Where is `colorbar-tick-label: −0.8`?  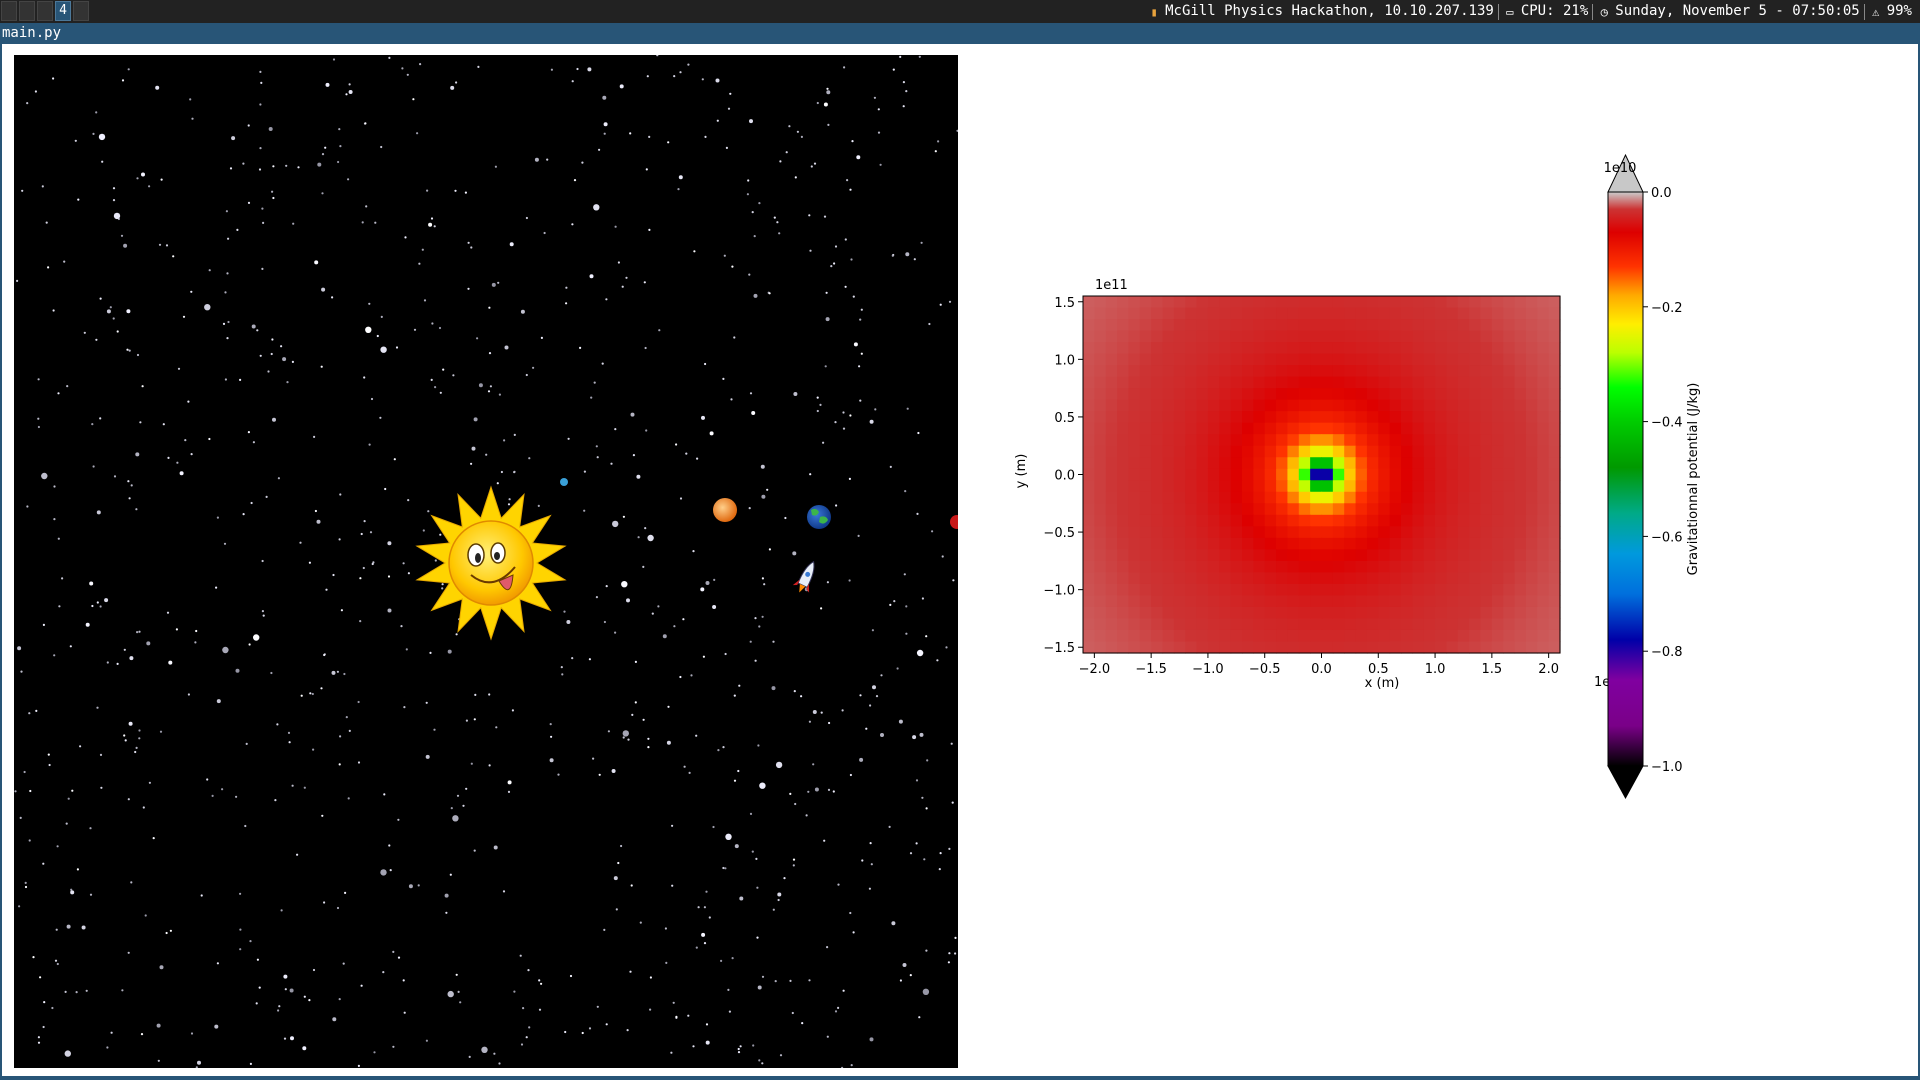
colorbar-tick-label: −0.8 is located at coordinates (1667, 652).